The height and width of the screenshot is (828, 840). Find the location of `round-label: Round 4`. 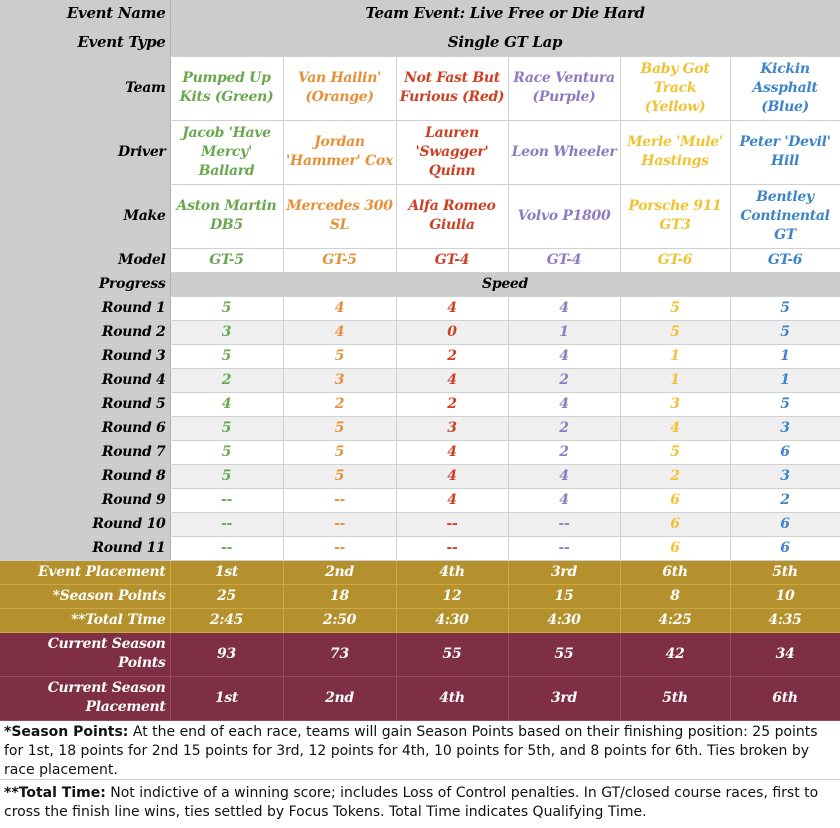

round-label: Round 4 is located at coordinates (85, 380).